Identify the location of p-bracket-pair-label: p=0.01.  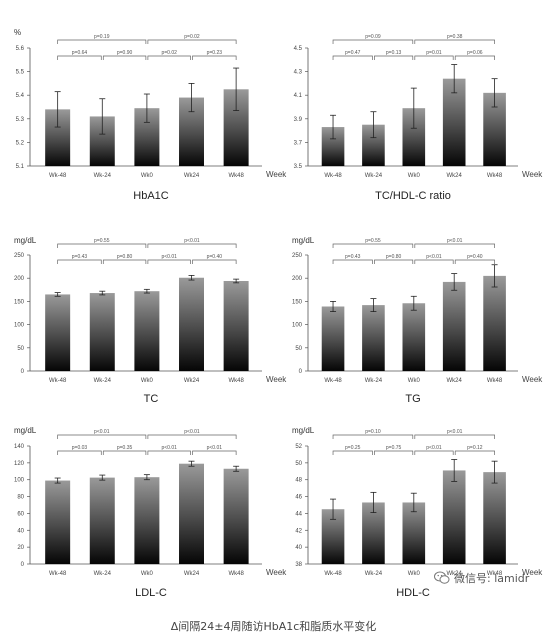
(434, 53).